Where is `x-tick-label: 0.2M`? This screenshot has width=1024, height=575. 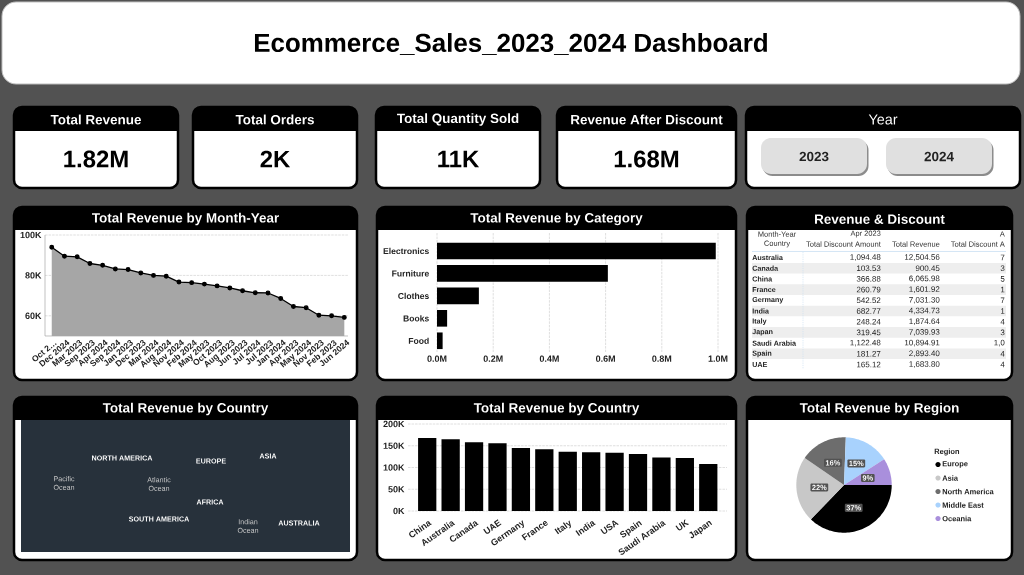 x-tick-label: 0.2M is located at coordinates (493, 358).